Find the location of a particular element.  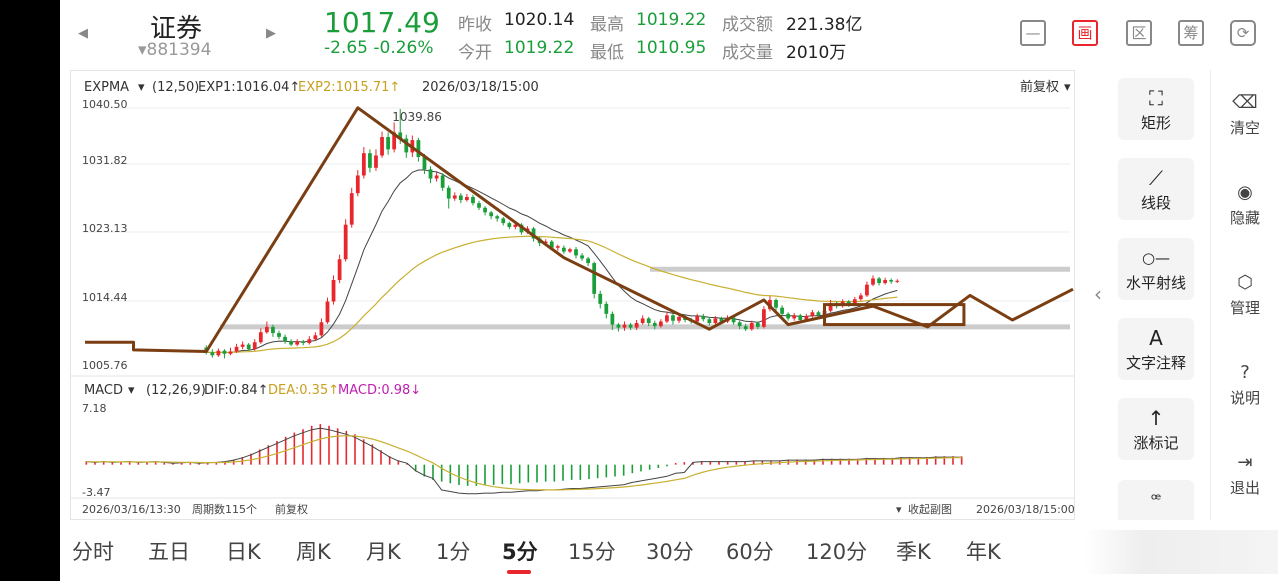

macd-dropdown-icon: ▾ is located at coordinates (131, 390).